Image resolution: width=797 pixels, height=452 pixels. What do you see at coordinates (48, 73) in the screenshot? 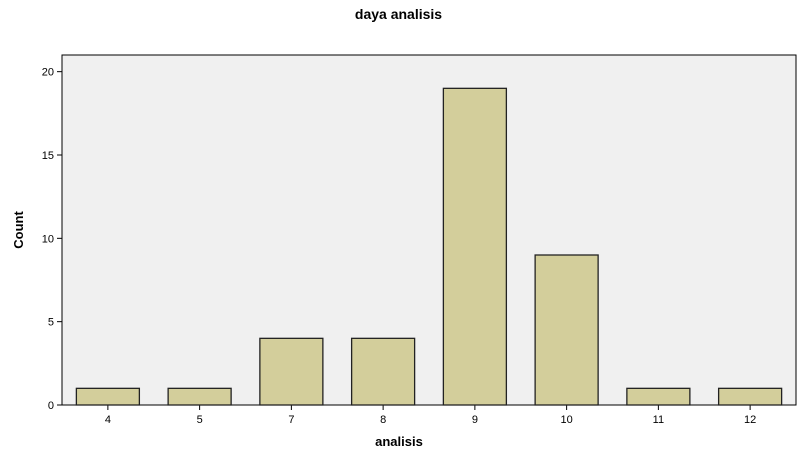
I see `y-tick-label: 20` at bounding box center [48, 73].